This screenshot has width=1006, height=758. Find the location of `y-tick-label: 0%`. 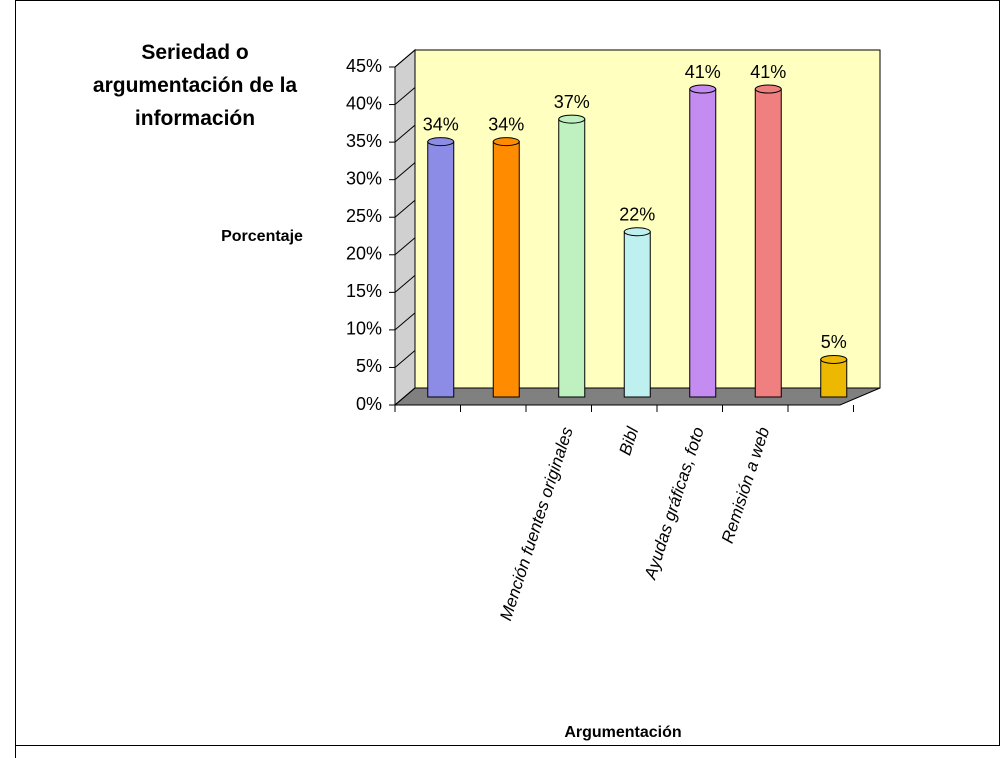

y-tick-label: 0% is located at coordinates (369, 404).